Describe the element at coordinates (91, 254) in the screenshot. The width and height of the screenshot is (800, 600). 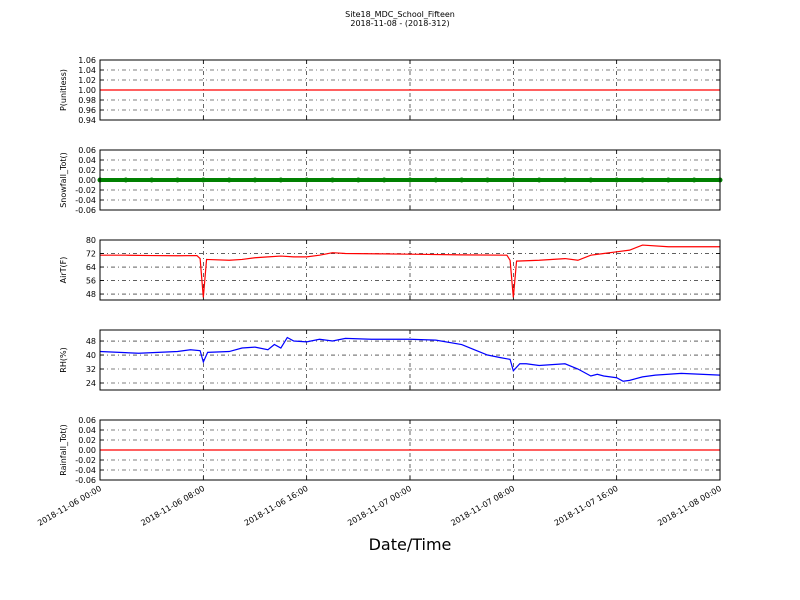
I see `y-tick-label: 72` at that location.